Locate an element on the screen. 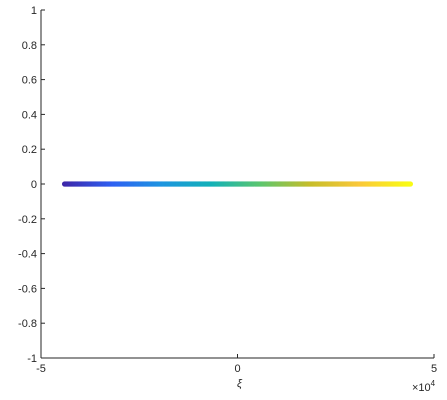 The height and width of the screenshot is (400, 447). data-point is located at coordinates (410, 184).